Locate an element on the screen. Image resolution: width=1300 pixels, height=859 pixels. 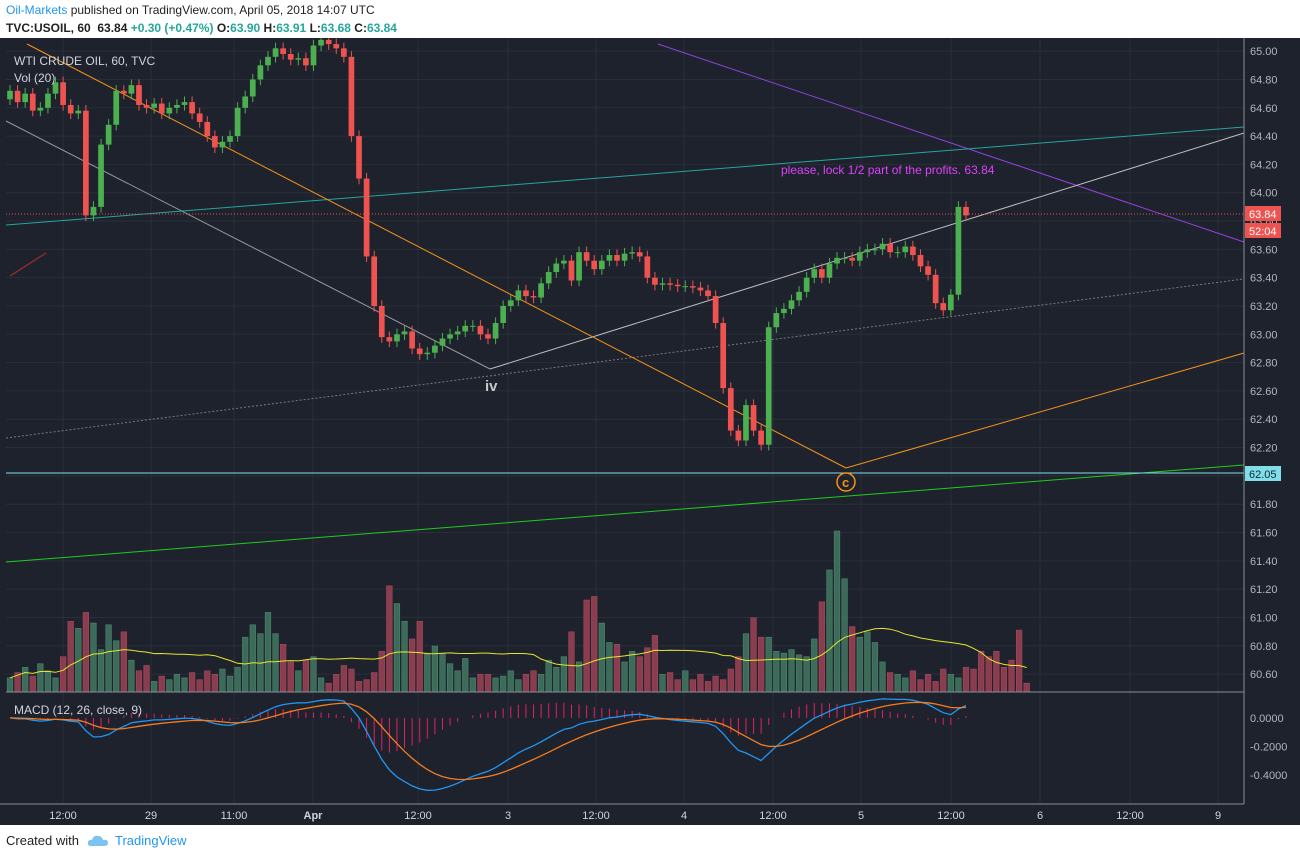
red-arrow-marker is located at coordinates (28, 264).